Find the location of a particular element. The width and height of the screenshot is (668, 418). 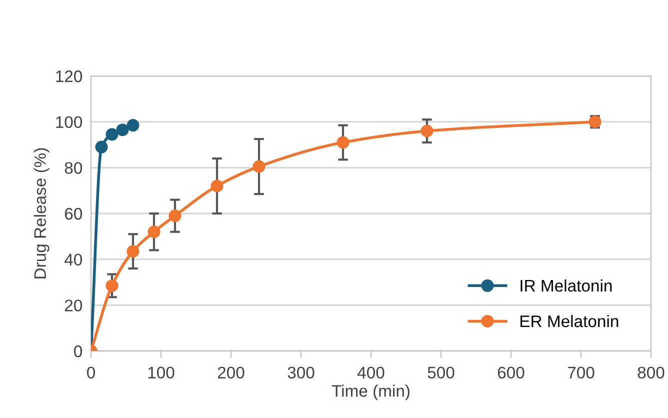

y-tick-label: 0 is located at coordinates (78, 351).